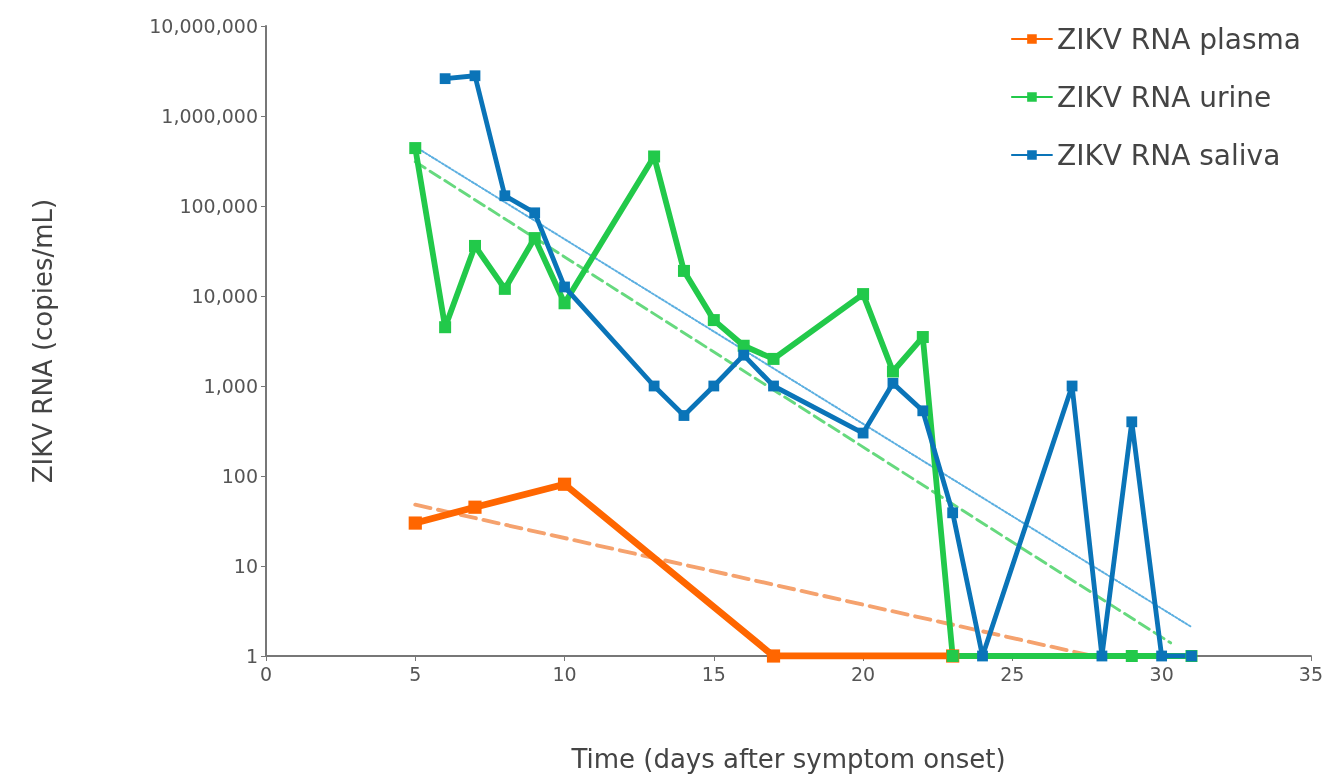 This screenshot has height=777, width=1326. What do you see at coordinates (788, 759) in the screenshot?
I see `x-axis-title: Time (days after symptom onset)` at bounding box center [788, 759].